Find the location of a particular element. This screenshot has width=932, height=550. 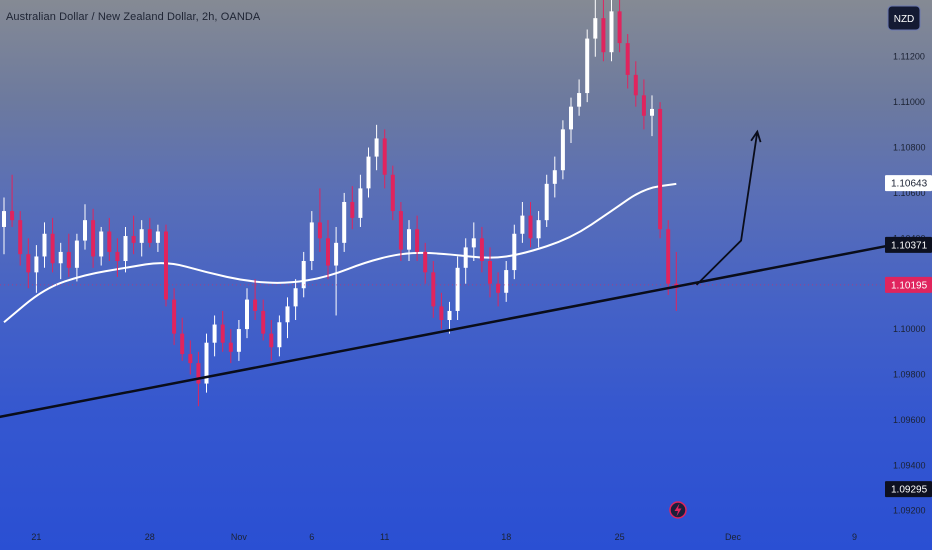

price-badge: 1.10371 is located at coordinates (908, 244).